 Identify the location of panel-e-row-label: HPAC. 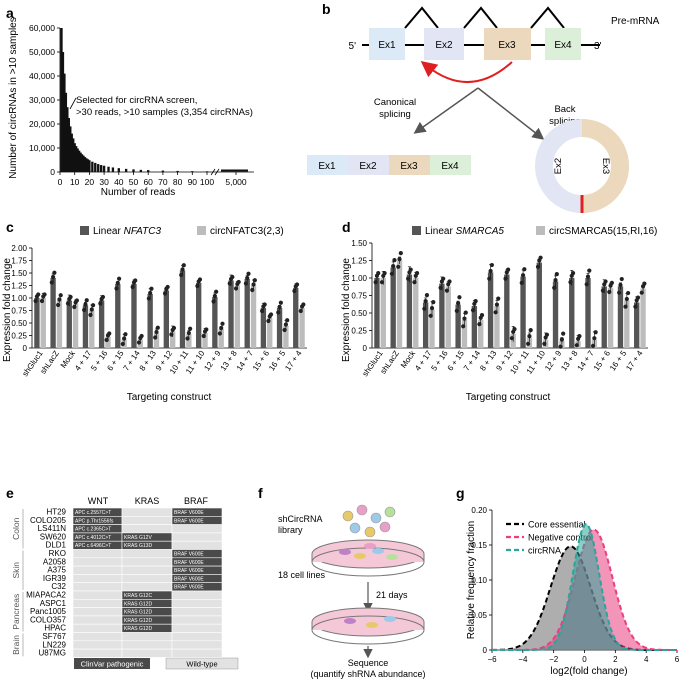
(55, 628).